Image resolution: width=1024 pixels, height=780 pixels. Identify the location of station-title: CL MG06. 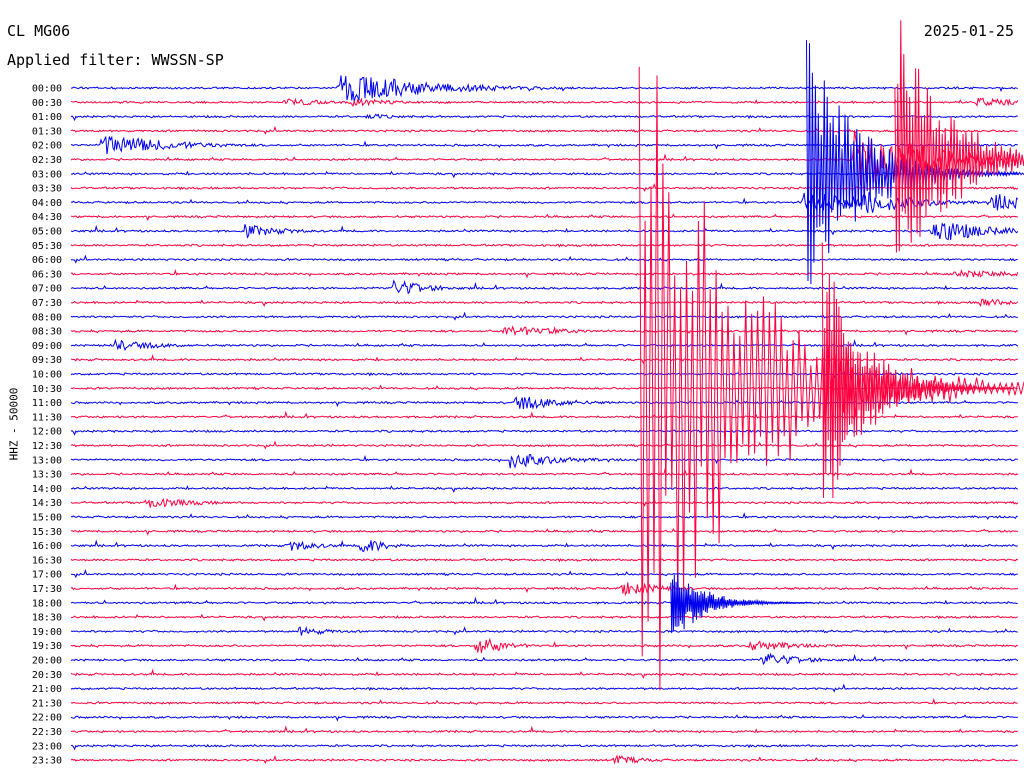
(39, 31).